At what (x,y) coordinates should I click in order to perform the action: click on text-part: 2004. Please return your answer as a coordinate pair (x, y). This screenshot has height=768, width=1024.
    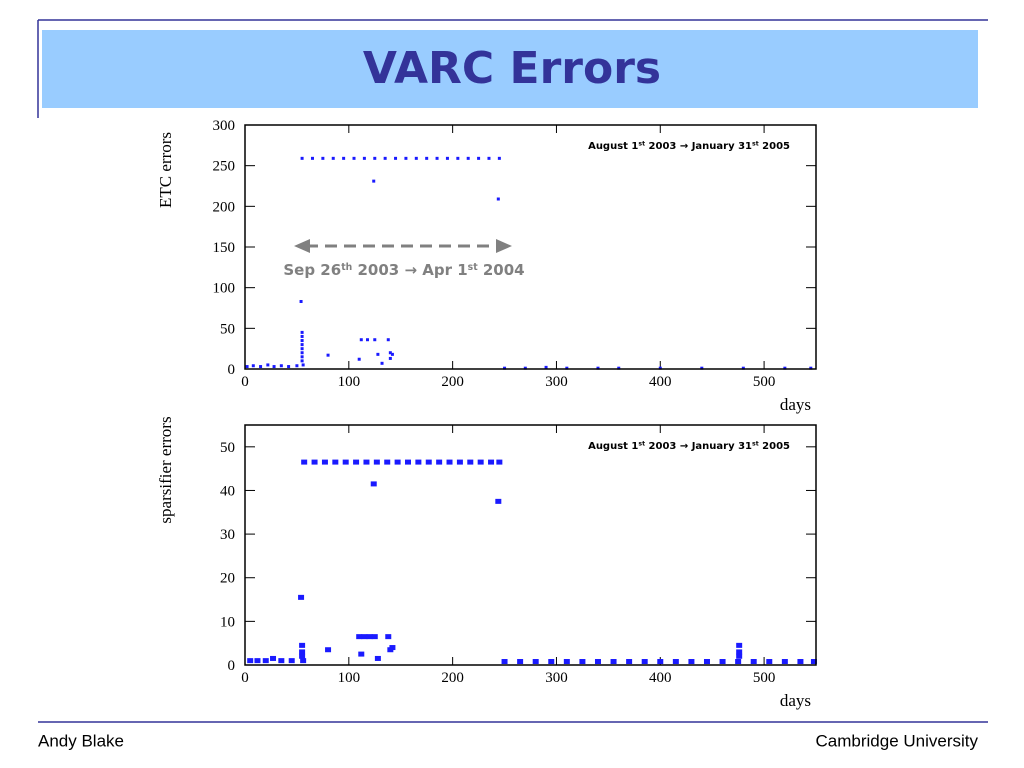
    Looking at the image, I should click on (501, 270).